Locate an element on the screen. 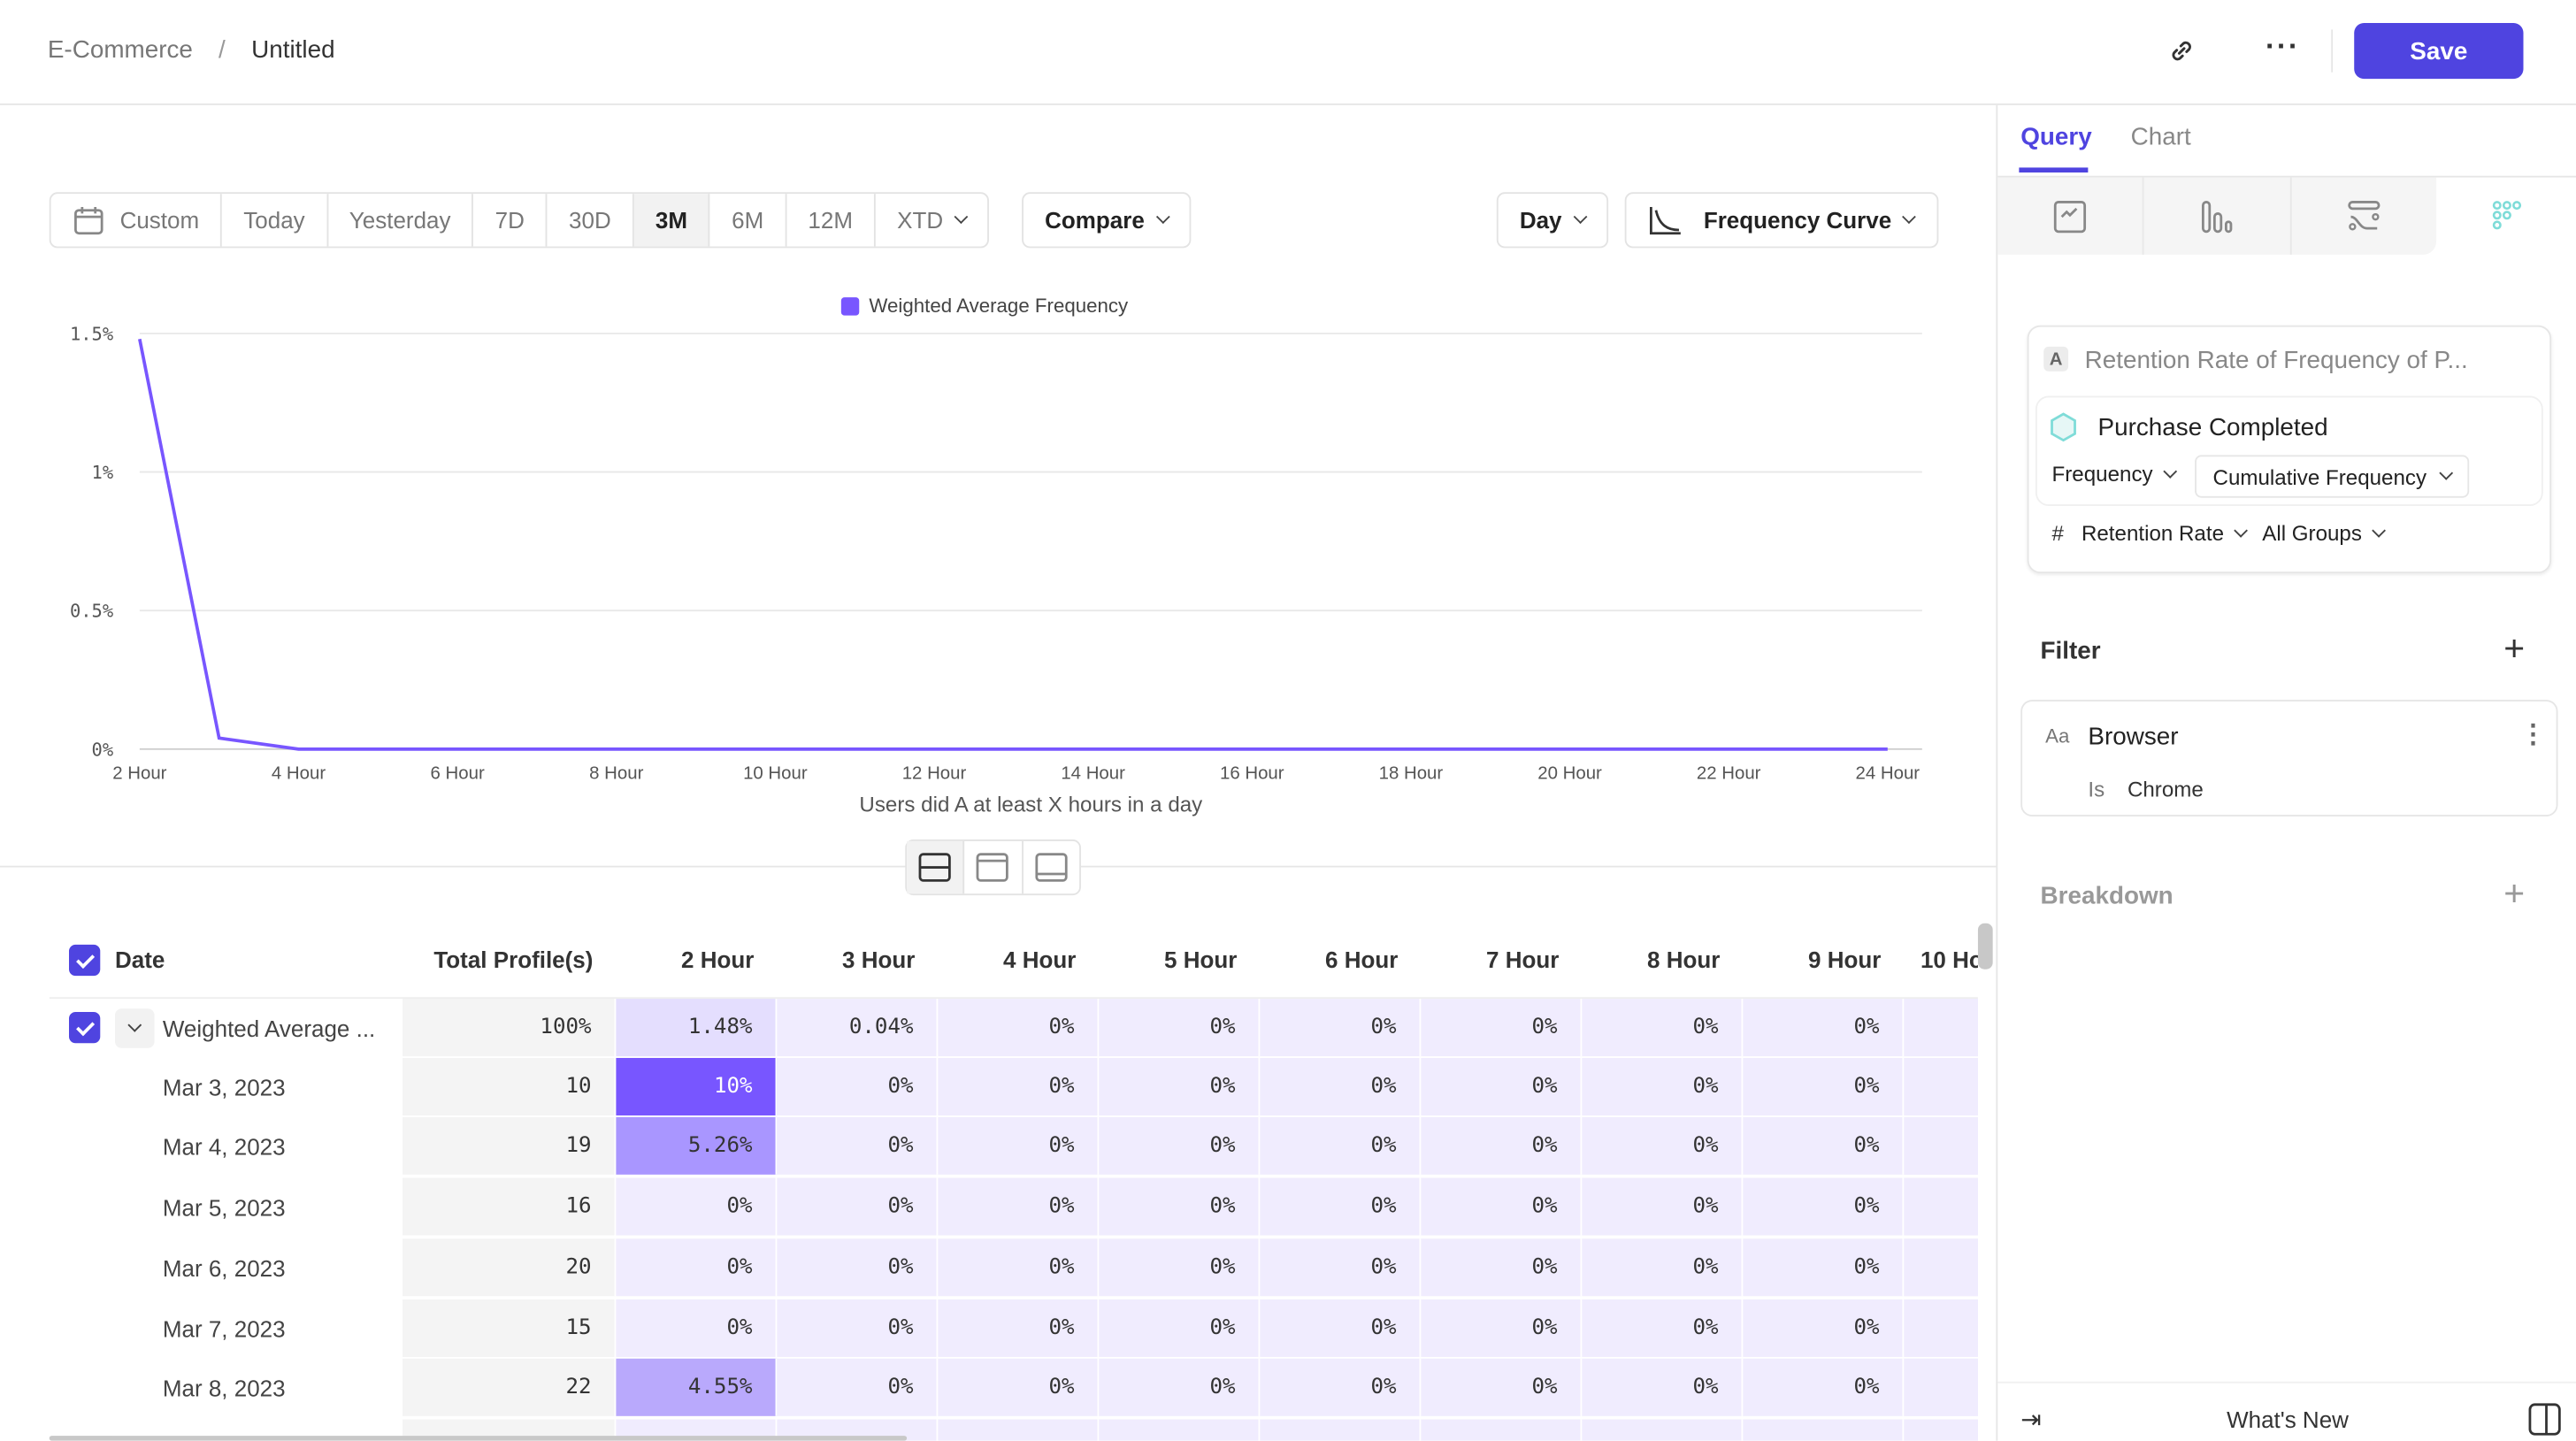 This screenshot has height=1441, width=2576. column-header: 2 Hour is located at coordinates (718, 959).